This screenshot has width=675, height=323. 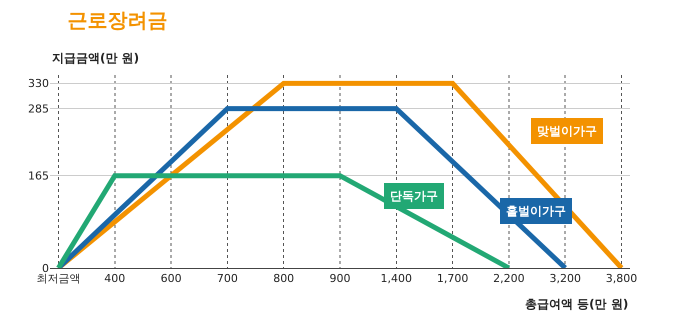 What do you see at coordinates (536, 211) in the screenshot?
I see `series-label: 홑벌이가구` at bounding box center [536, 211].